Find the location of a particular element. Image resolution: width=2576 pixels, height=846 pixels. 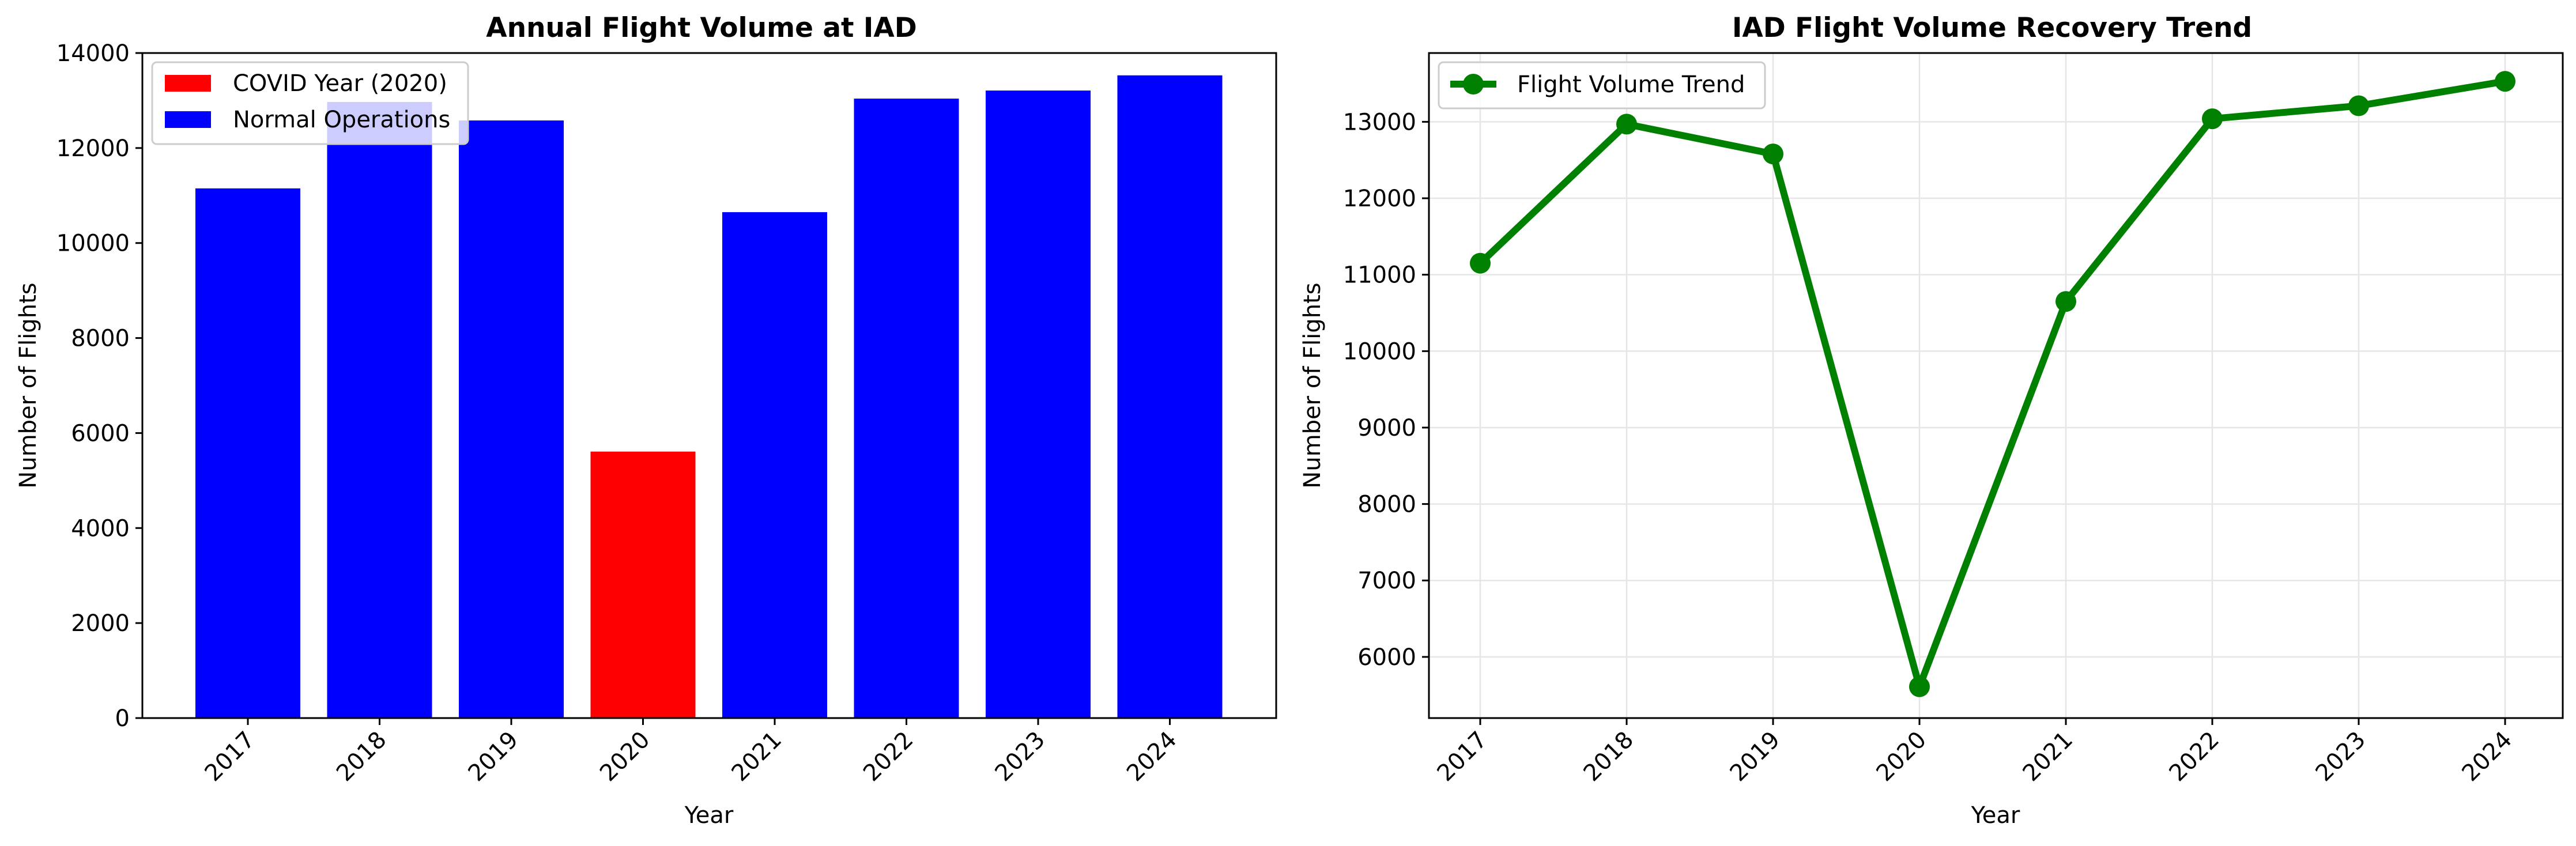

y-tick-label: 2000 is located at coordinates (100, 623).